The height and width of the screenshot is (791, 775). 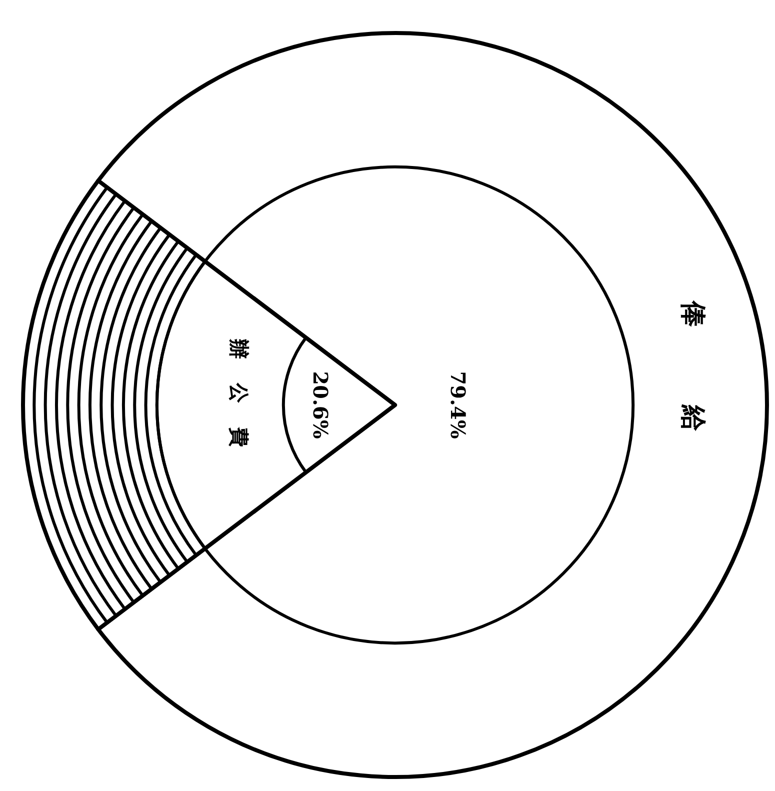 What do you see at coordinates (320, 405) in the screenshot?
I see `data-label: 20.6%` at bounding box center [320, 405].